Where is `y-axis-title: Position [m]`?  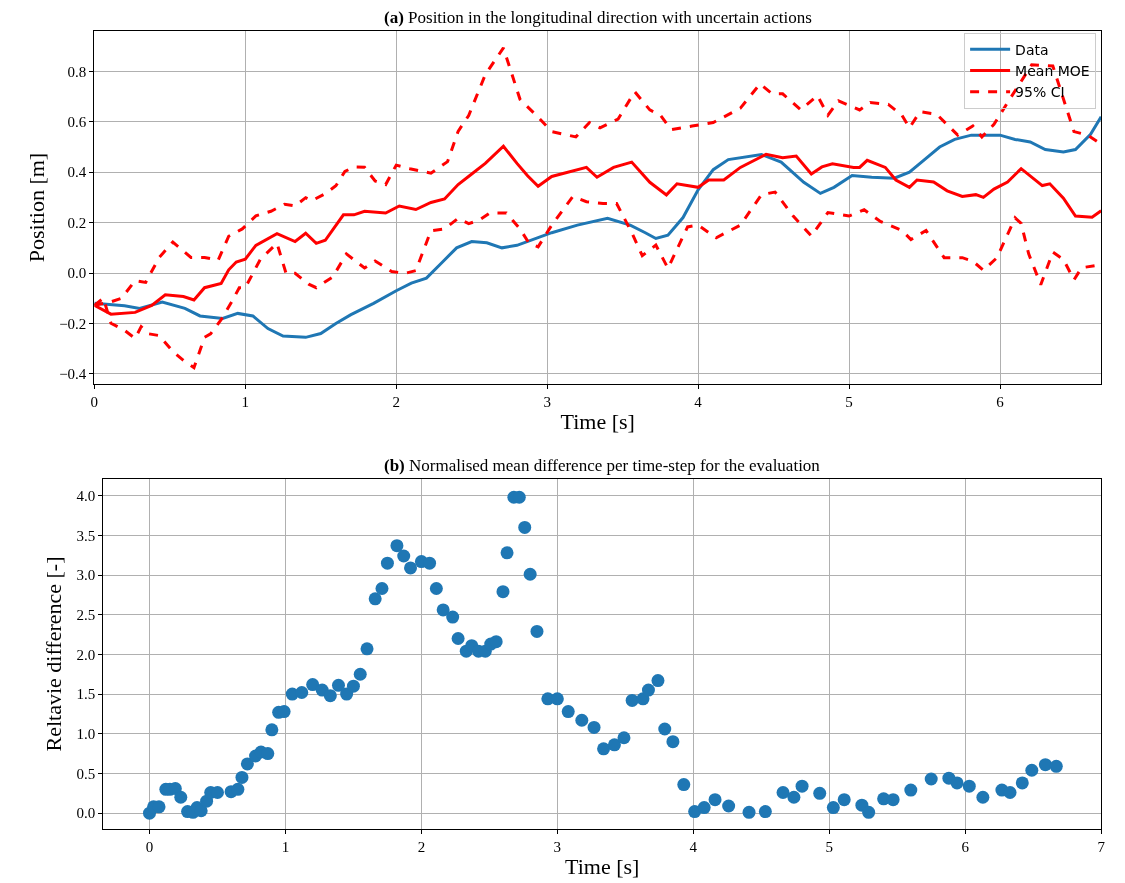 y-axis-title: Position [m] is located at coordinates (36, 207).